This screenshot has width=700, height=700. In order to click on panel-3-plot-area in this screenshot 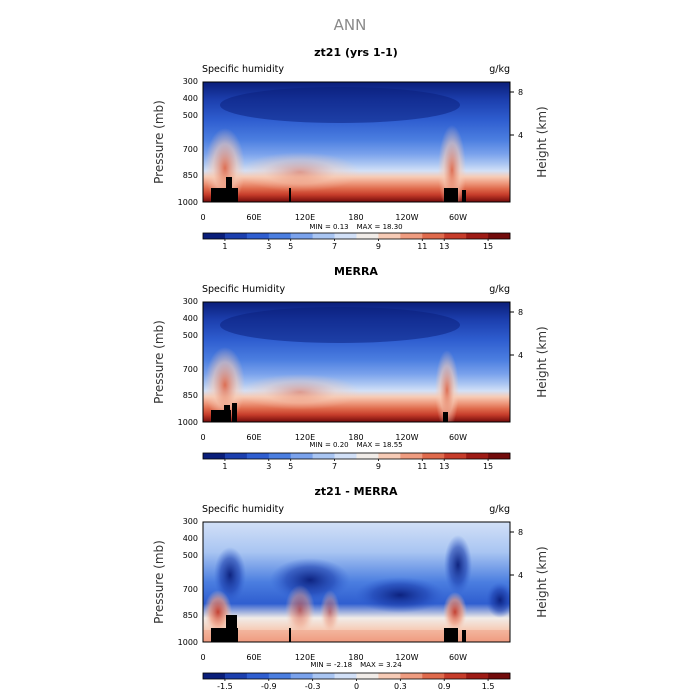, I will do `click(356, 582)`.